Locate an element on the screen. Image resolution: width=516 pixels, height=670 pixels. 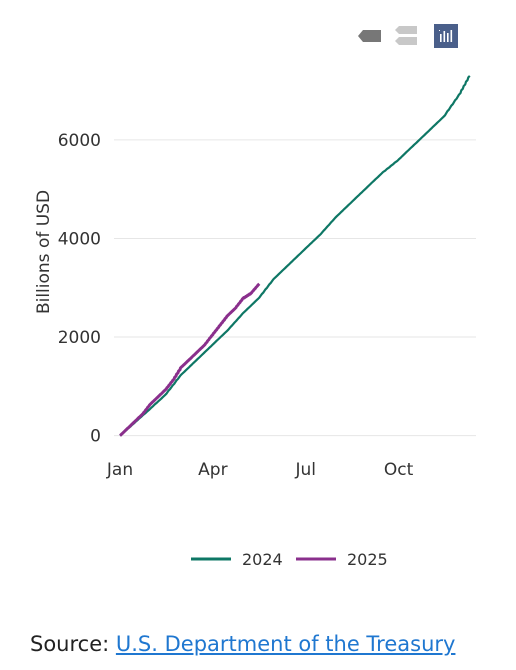
source-link: U.S. Department of the Treasury is located at coordinates (285, 644).